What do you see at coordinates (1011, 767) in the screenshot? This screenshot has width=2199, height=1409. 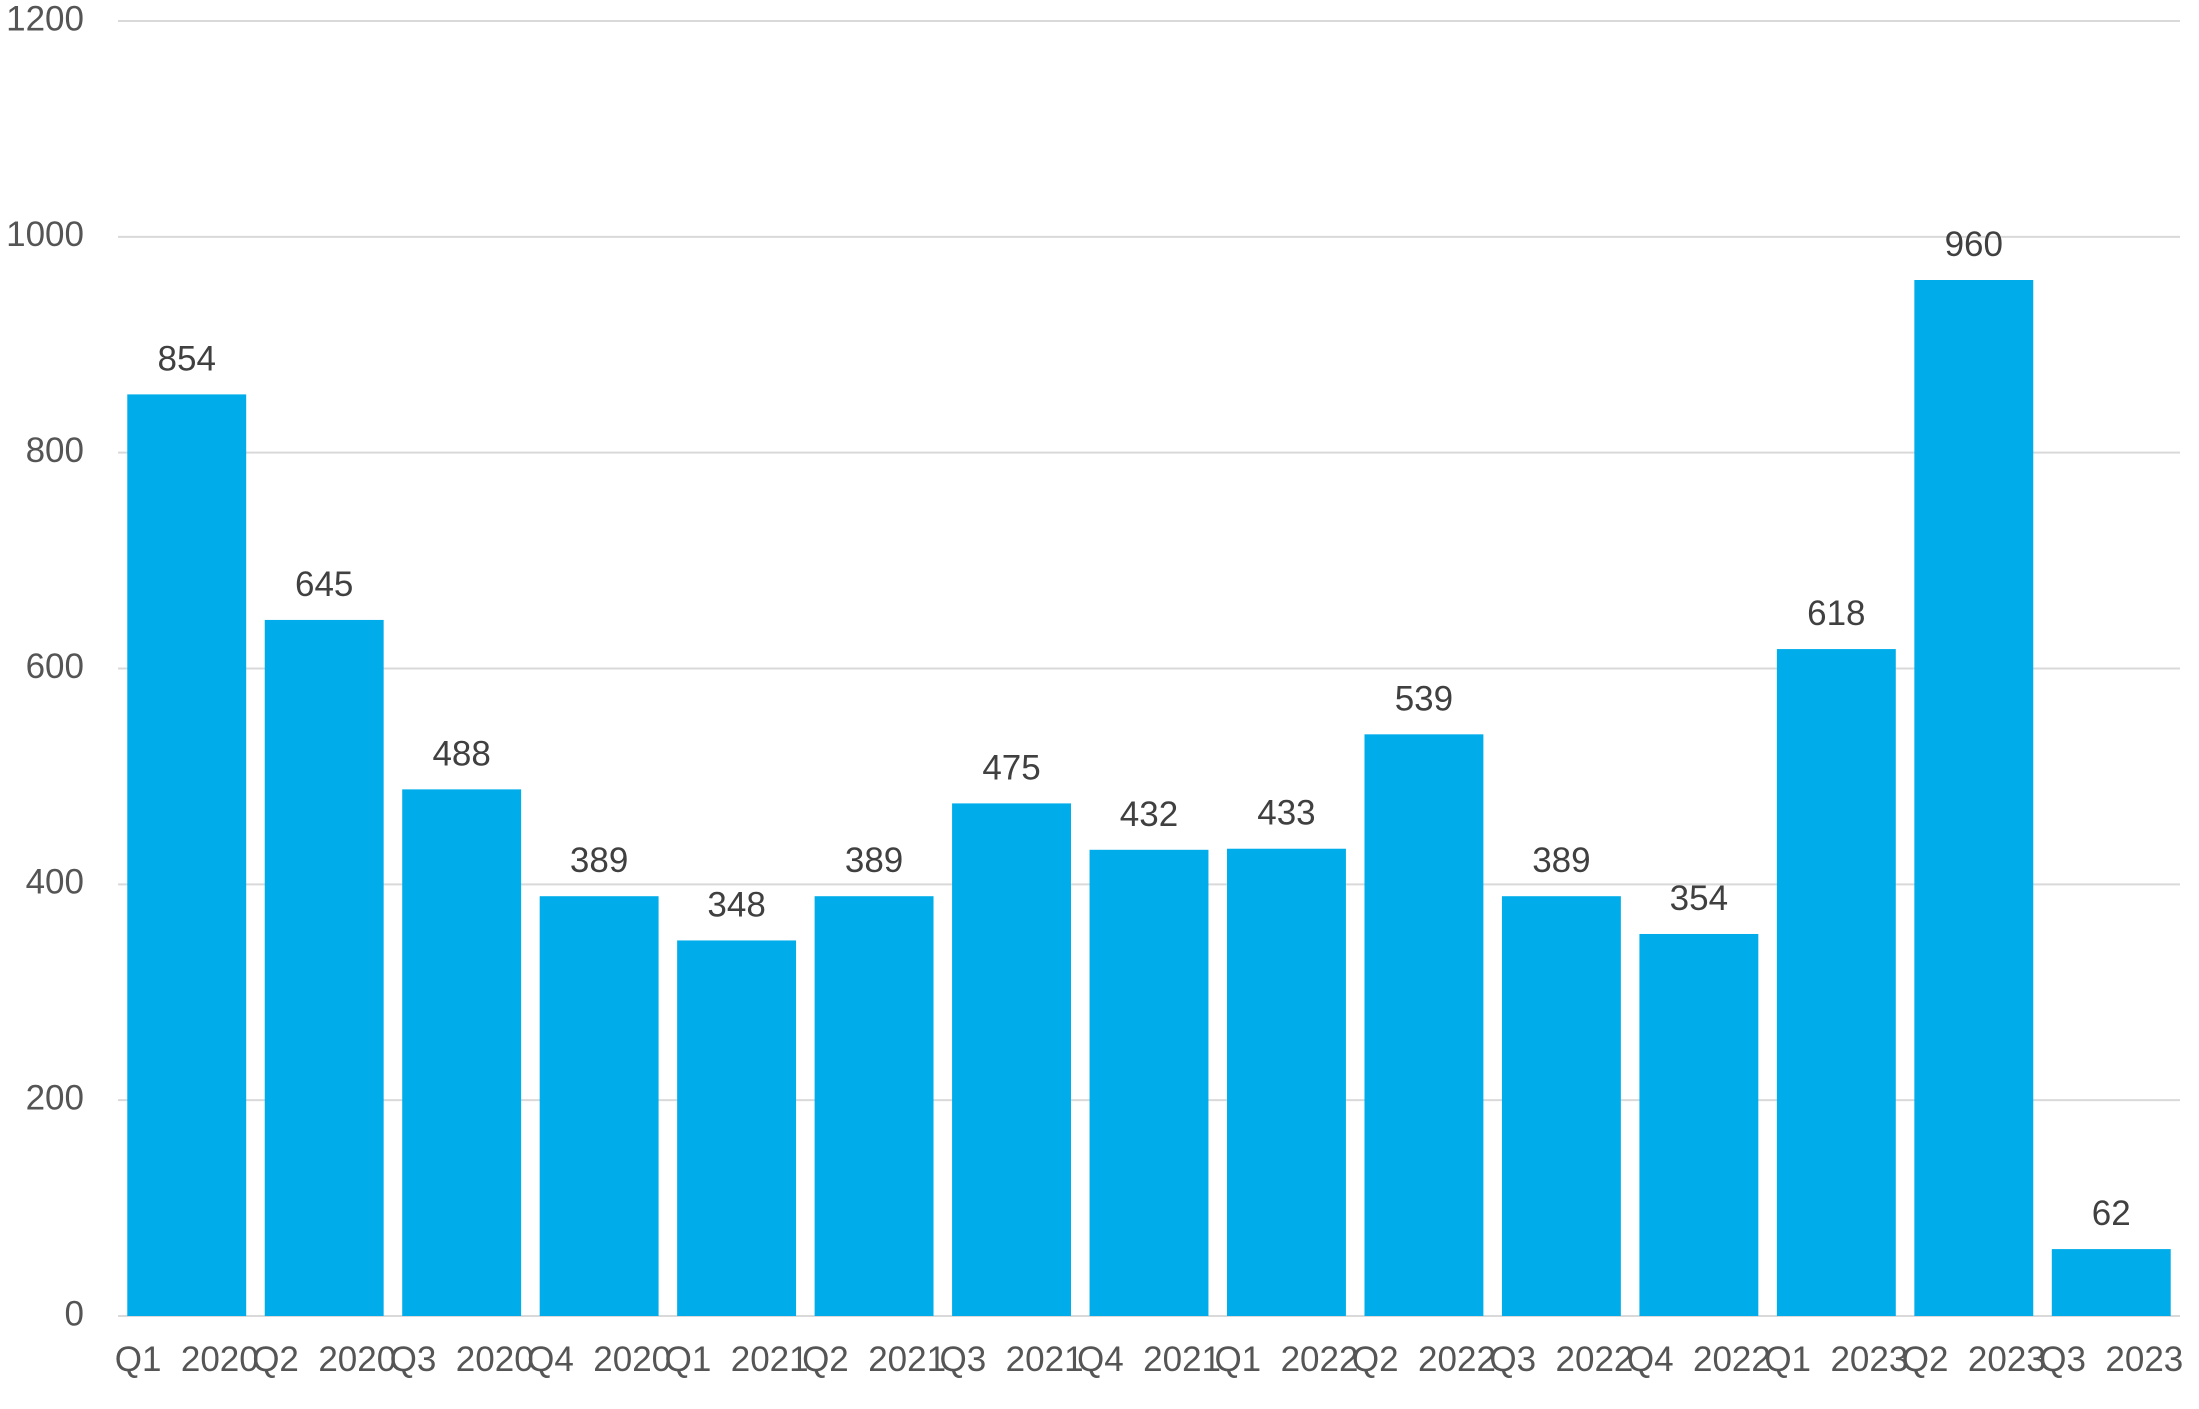 I see `data-label: 475` at bounding box center [1011, 767].